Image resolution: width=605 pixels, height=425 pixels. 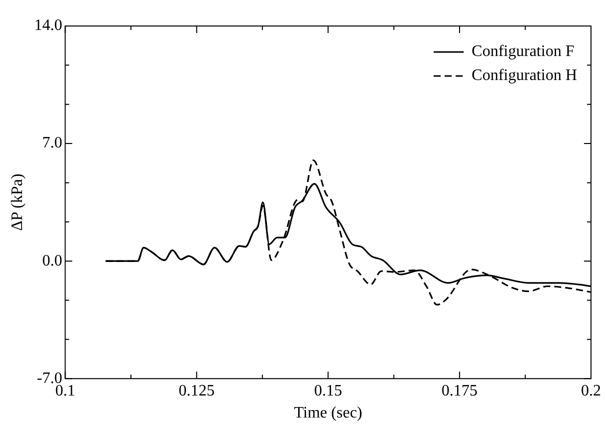 What do you see at coordinates (196, 391) in the screenshot?
I see `x-tick-label: 0.125` at bounding box center [196, 391].